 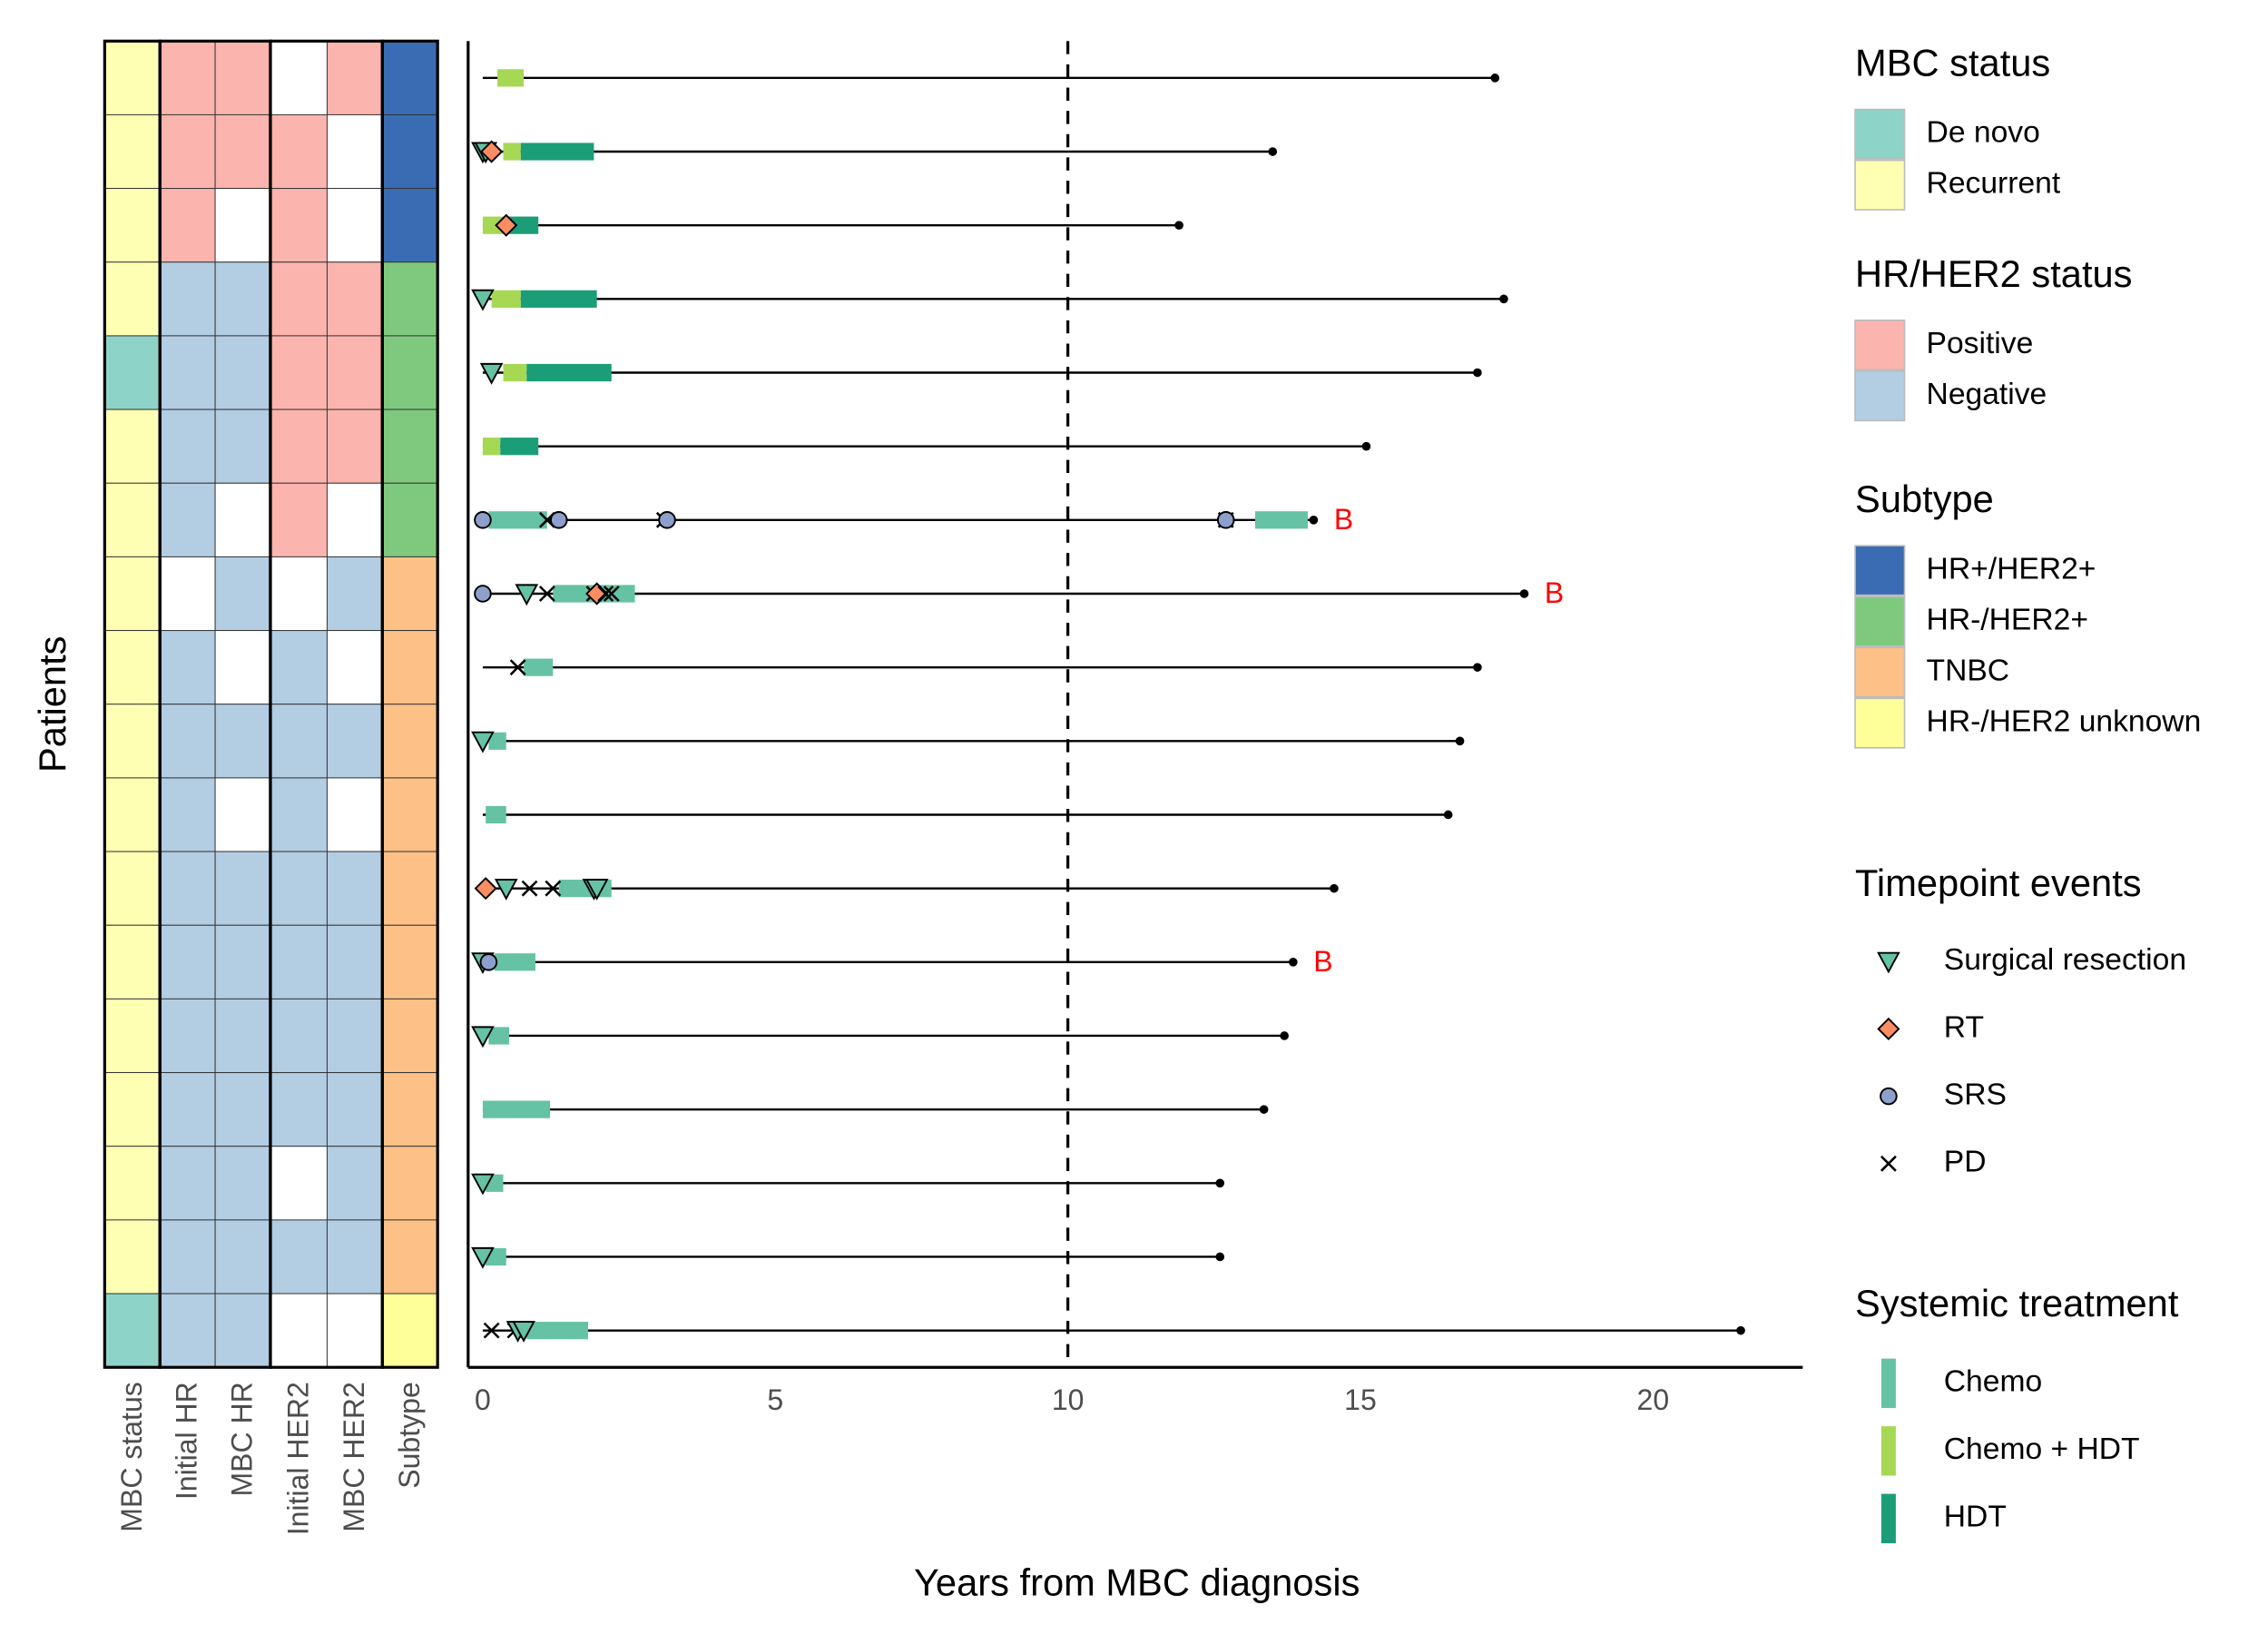 What do you see at coordinates (1993, 1382) in the screenshot?
I see `legend-label: Chemo` at bounding box center [1993, 1382].